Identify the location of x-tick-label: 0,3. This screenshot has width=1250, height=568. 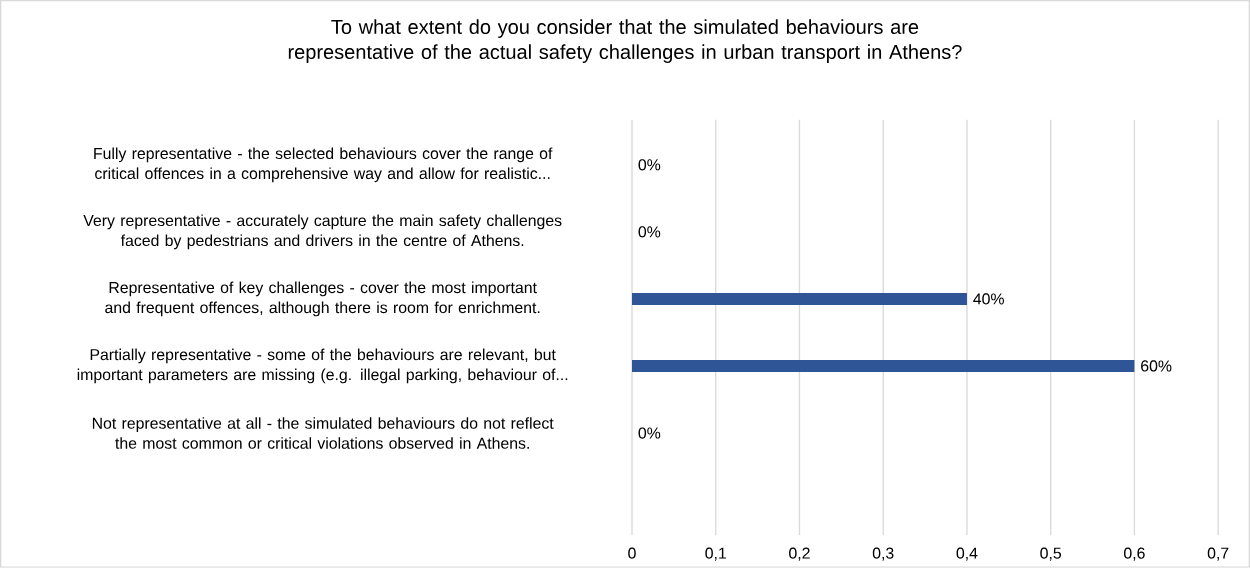
(883, 554).